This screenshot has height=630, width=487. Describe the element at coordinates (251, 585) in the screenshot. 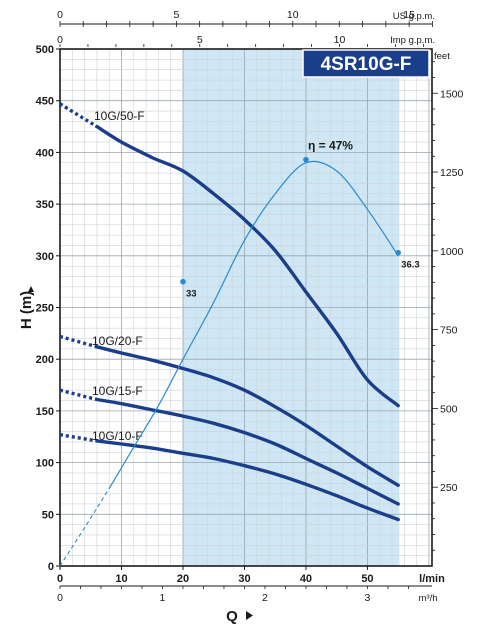

I see `bottom-axes: 0 10 20 30 40 50 l/min 0 1 2 3 m³/h` at that location.